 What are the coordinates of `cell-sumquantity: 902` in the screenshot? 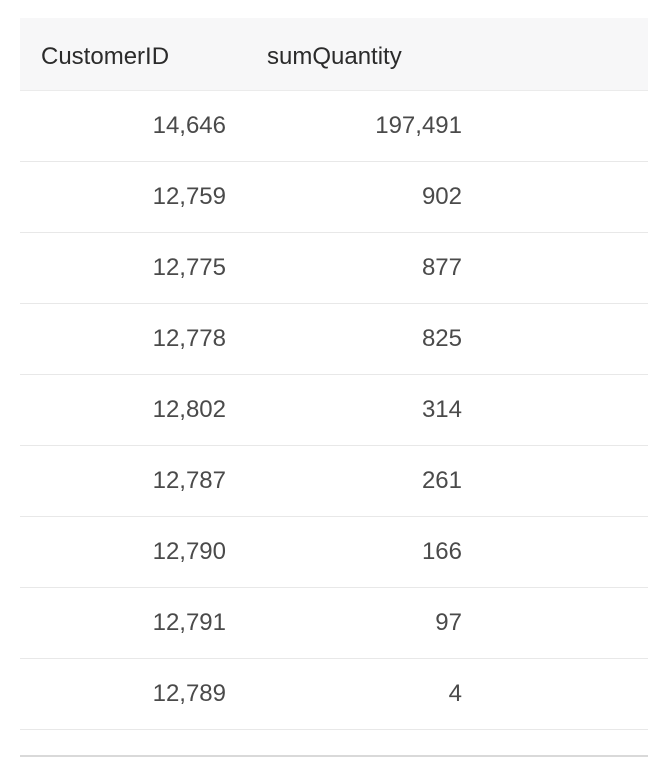 It's located at (441, 196).